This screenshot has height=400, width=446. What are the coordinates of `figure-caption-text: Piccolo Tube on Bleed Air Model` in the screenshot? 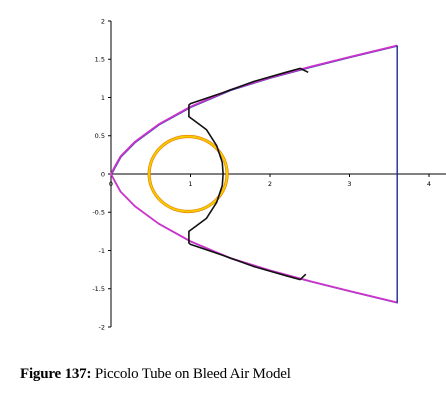 It's located at (192, 374).